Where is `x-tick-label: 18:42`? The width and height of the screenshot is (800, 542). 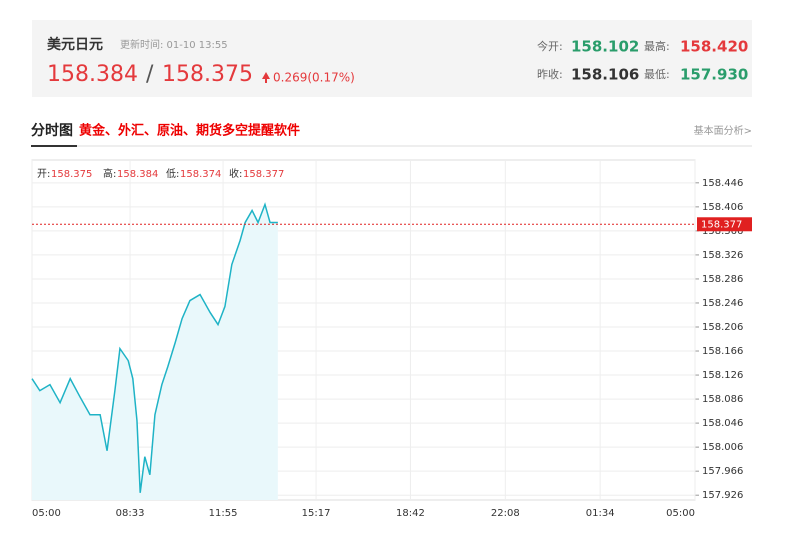
x-tick-label: 18:42 is located at coordinates (410, 513).